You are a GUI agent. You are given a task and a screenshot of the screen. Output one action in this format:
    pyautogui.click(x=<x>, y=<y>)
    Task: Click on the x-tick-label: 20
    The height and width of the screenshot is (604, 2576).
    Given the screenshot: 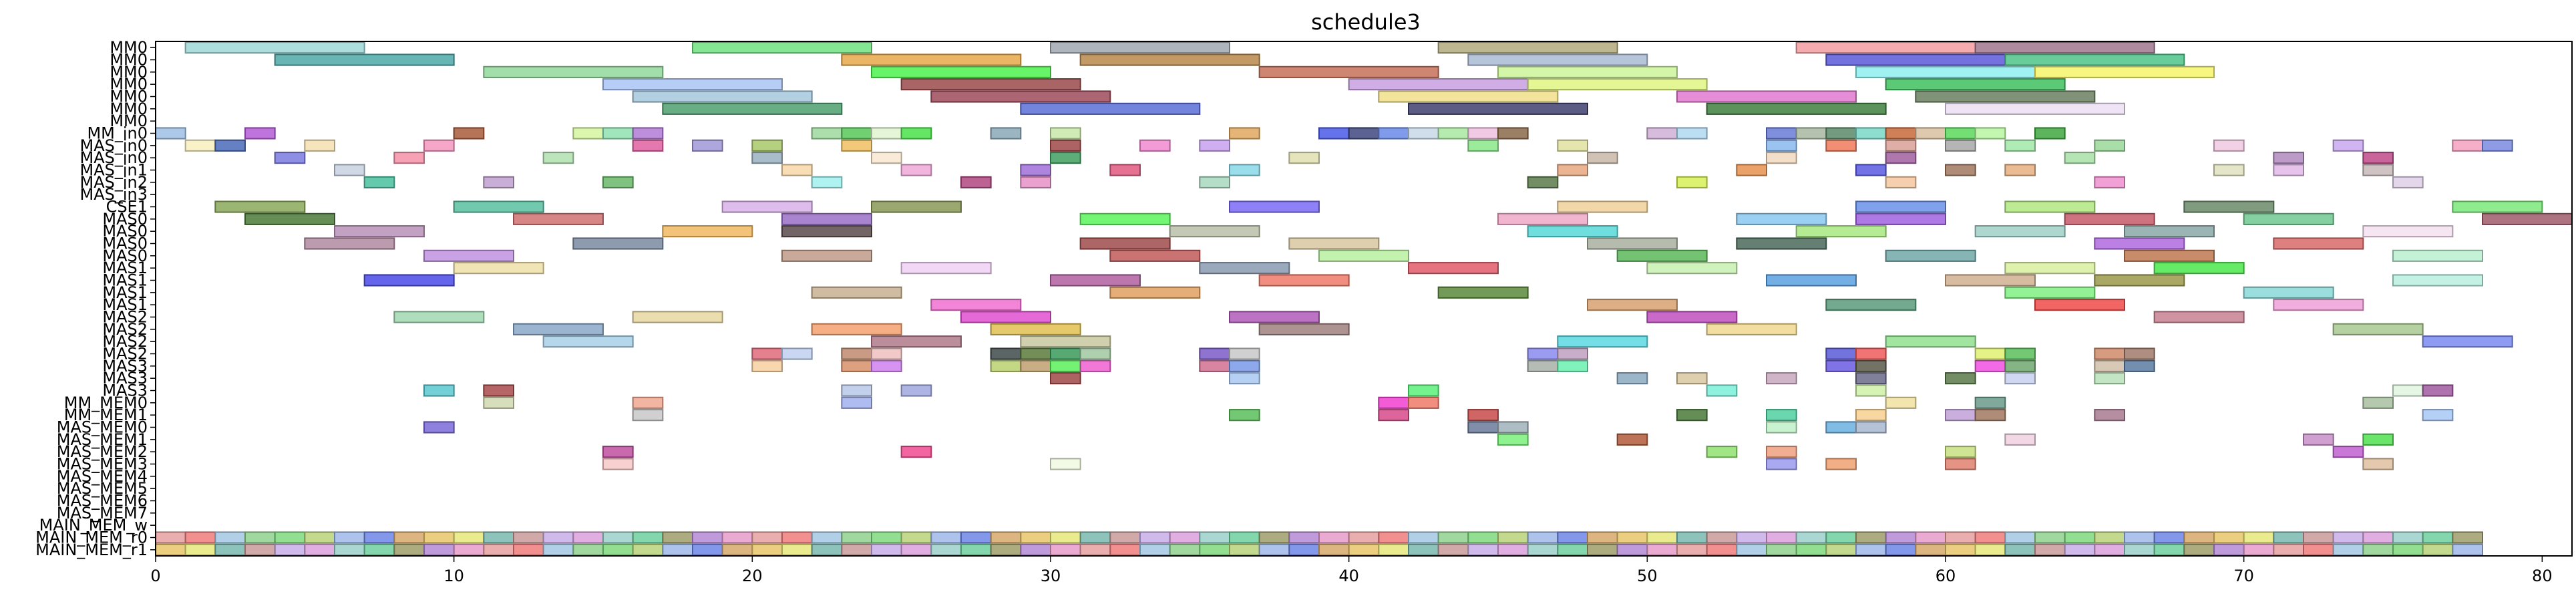 What is the action you would take?
    pyautogui.click(x=752, y=576)
    